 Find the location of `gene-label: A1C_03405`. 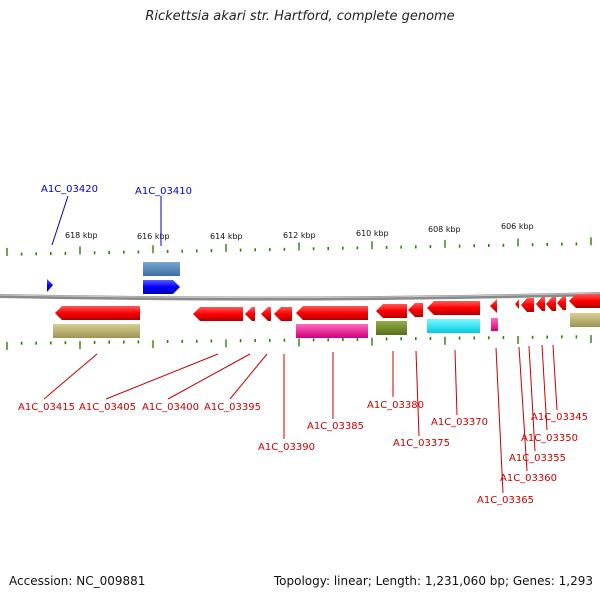

gene-label: A1C_03405 is located at coordinates (107, 407).